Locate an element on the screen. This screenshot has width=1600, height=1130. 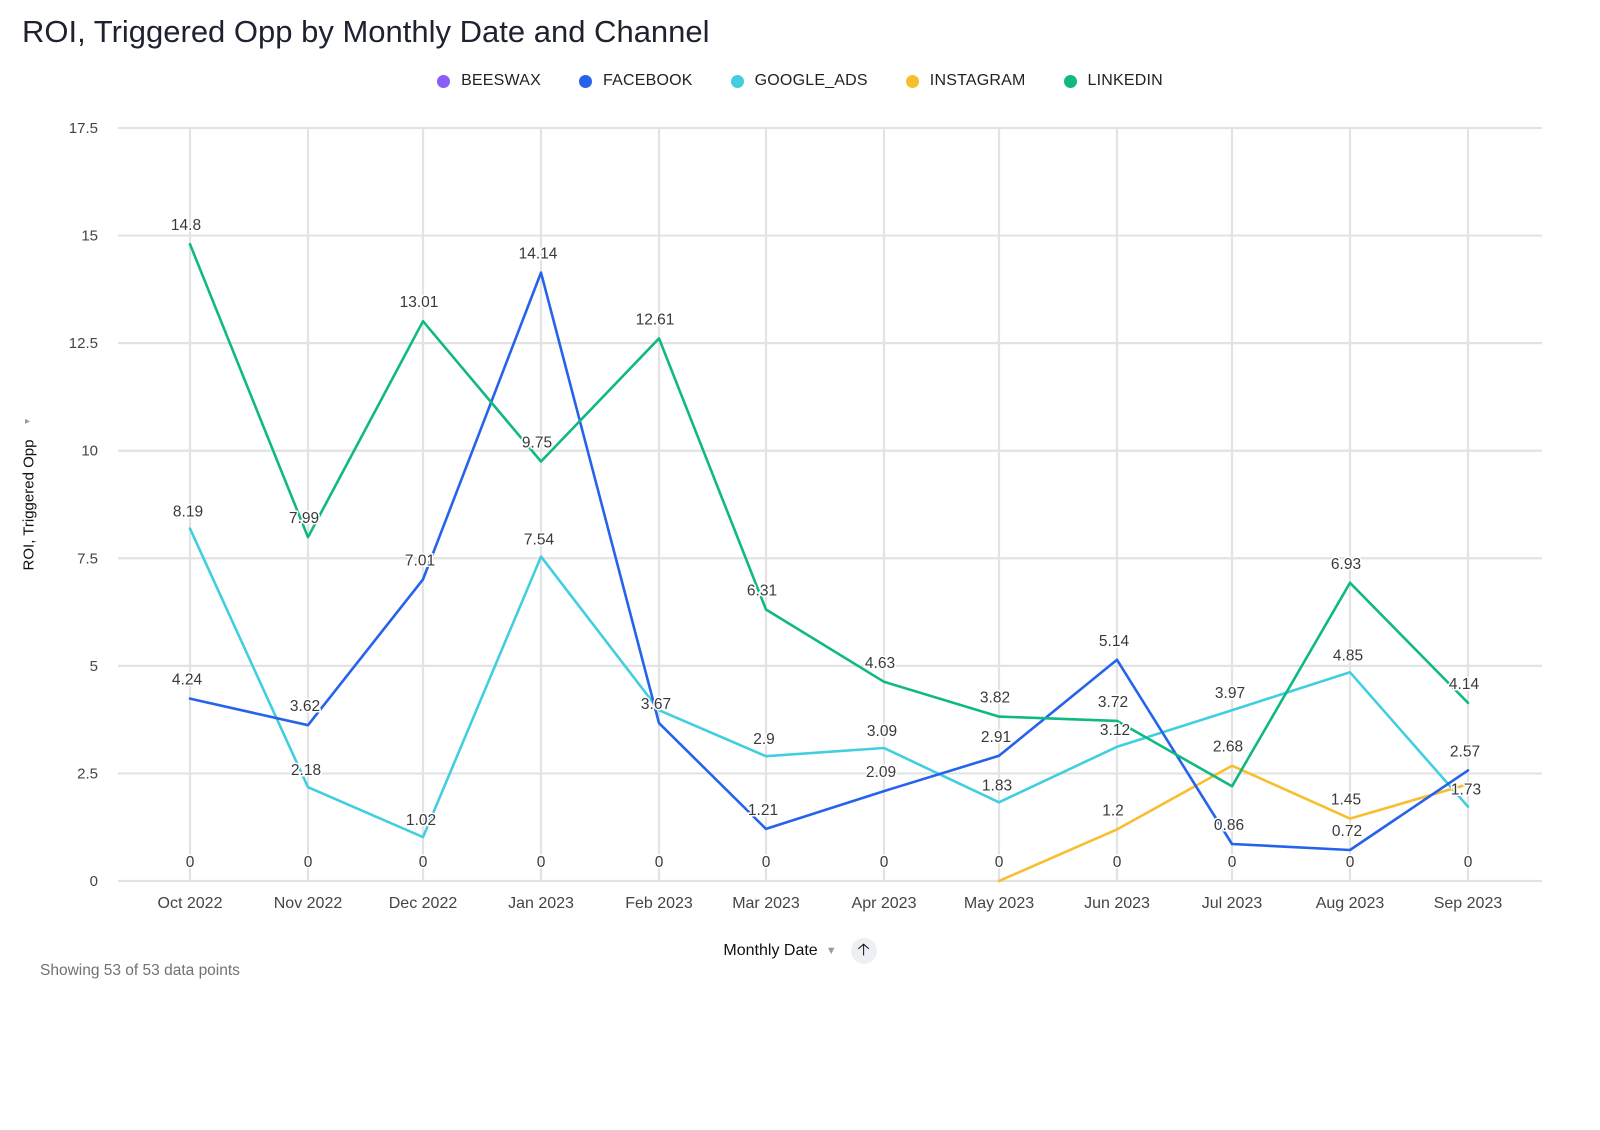
data-label-instagram: 2.68 is located at coordinates (1228, 747).